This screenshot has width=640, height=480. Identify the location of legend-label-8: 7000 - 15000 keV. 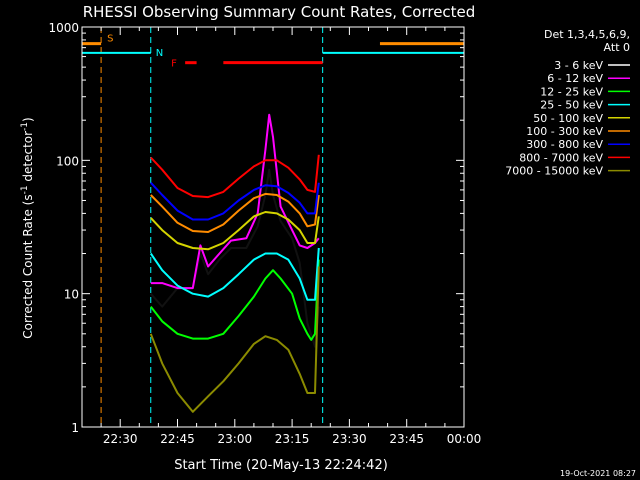
(554, 171).